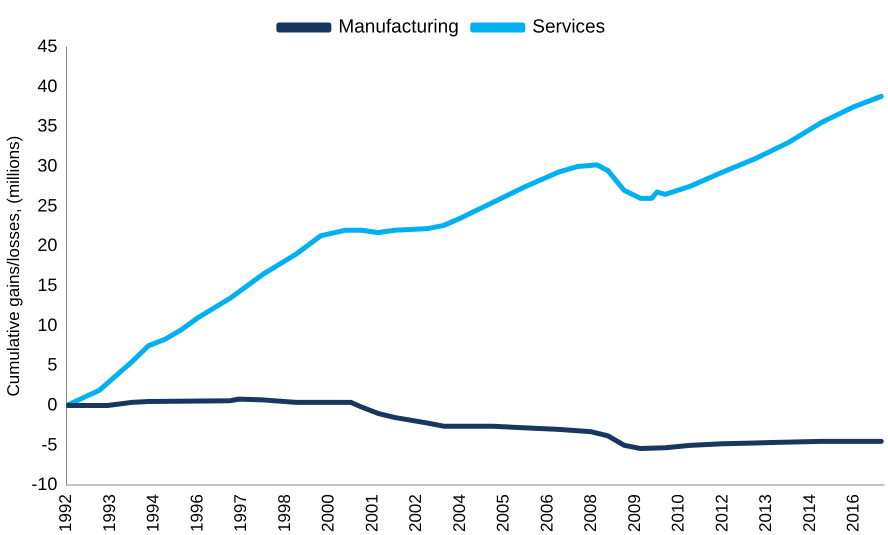  What do you see at coordinates (503, 513) in the screenshot?
I see `x-tick-label: 2005` at bounding box center [503, 513].